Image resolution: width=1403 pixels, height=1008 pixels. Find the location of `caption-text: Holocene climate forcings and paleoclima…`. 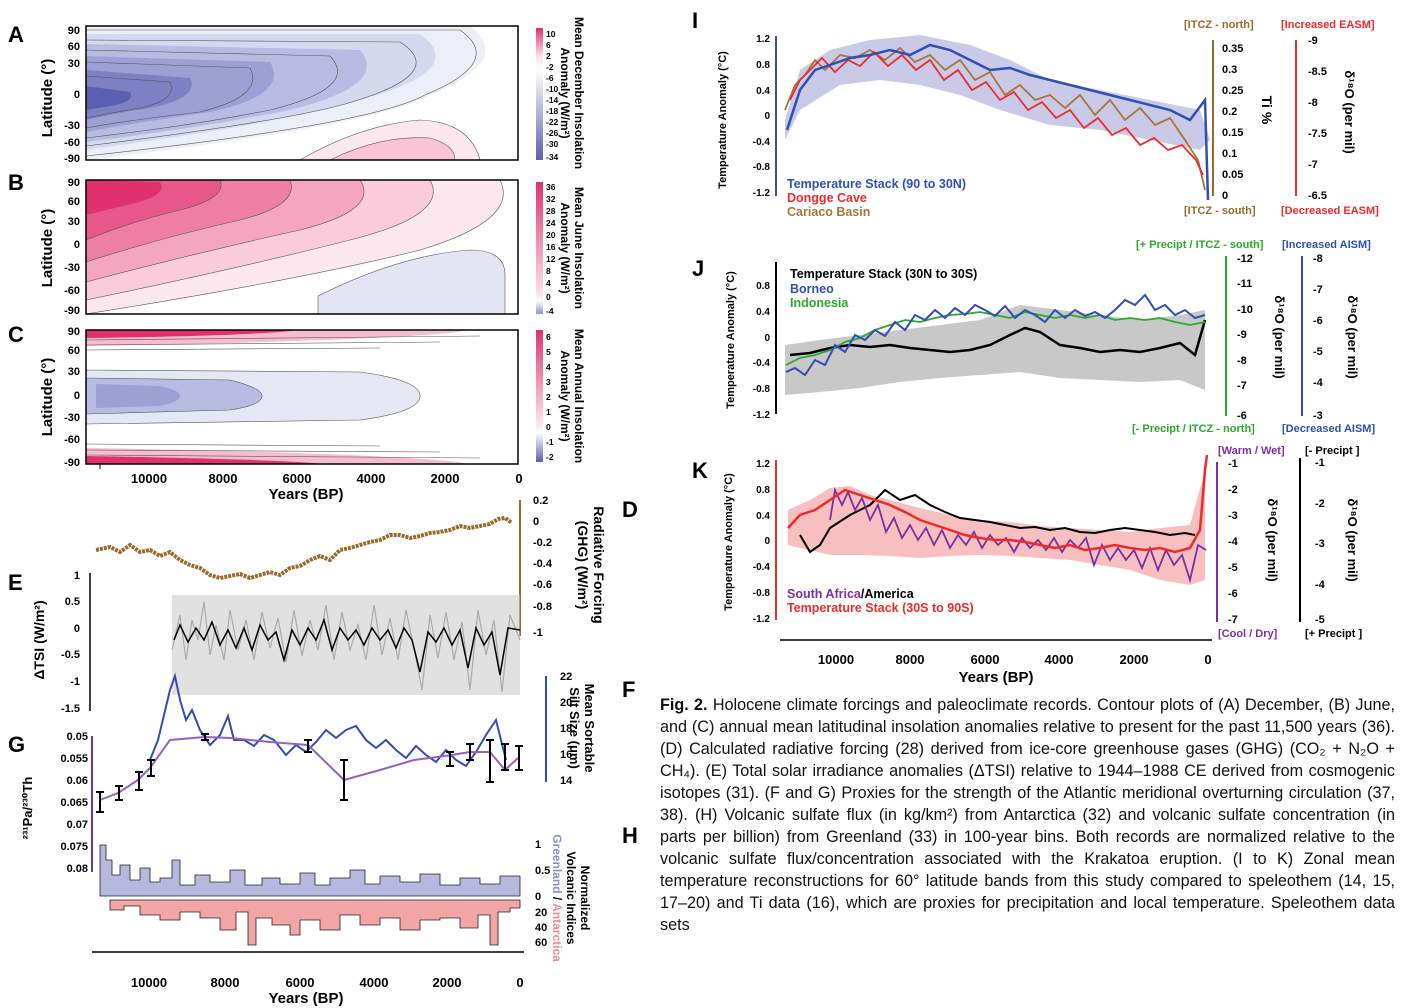

caption-text: Holocene climate forcings and paleoclima… is located at coordinates (1027, 815).